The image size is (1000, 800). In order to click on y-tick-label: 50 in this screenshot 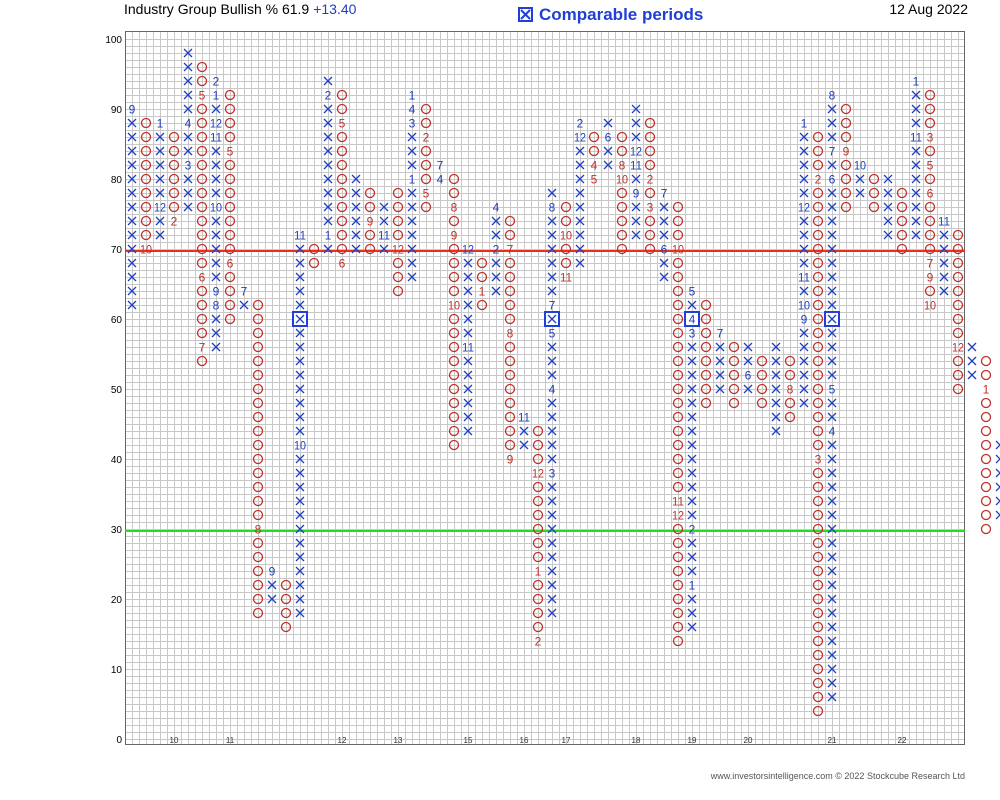, I will do `click(117, 390)`.